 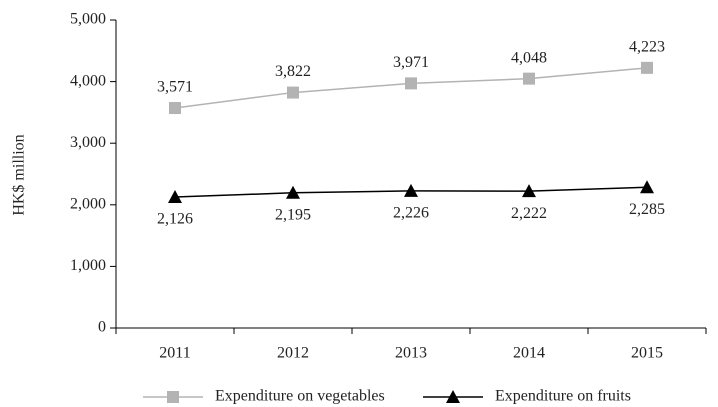 I want to click on y-tick-label: 1,000, so click(x=88, y=265).